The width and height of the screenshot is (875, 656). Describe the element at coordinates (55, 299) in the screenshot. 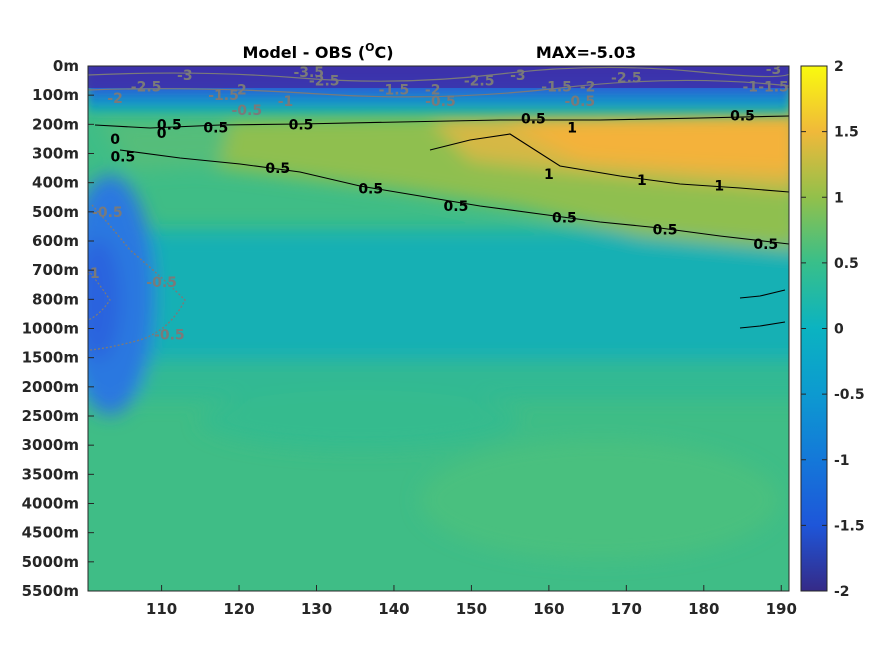

I see `y-tick-label: 800m` at that location.